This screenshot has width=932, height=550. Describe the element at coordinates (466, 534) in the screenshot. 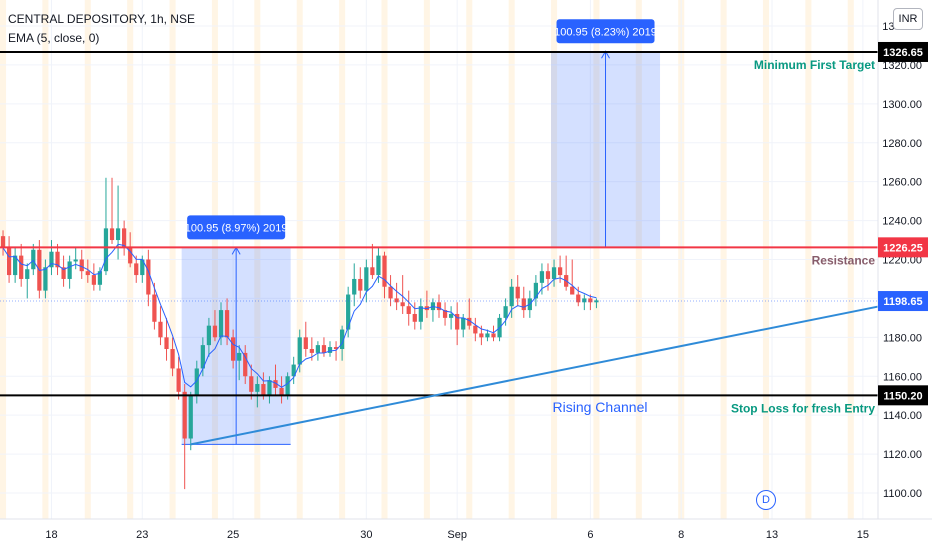

I see `time-axis: 18 23 25 30 Sep 6 8 13 15` at that location.